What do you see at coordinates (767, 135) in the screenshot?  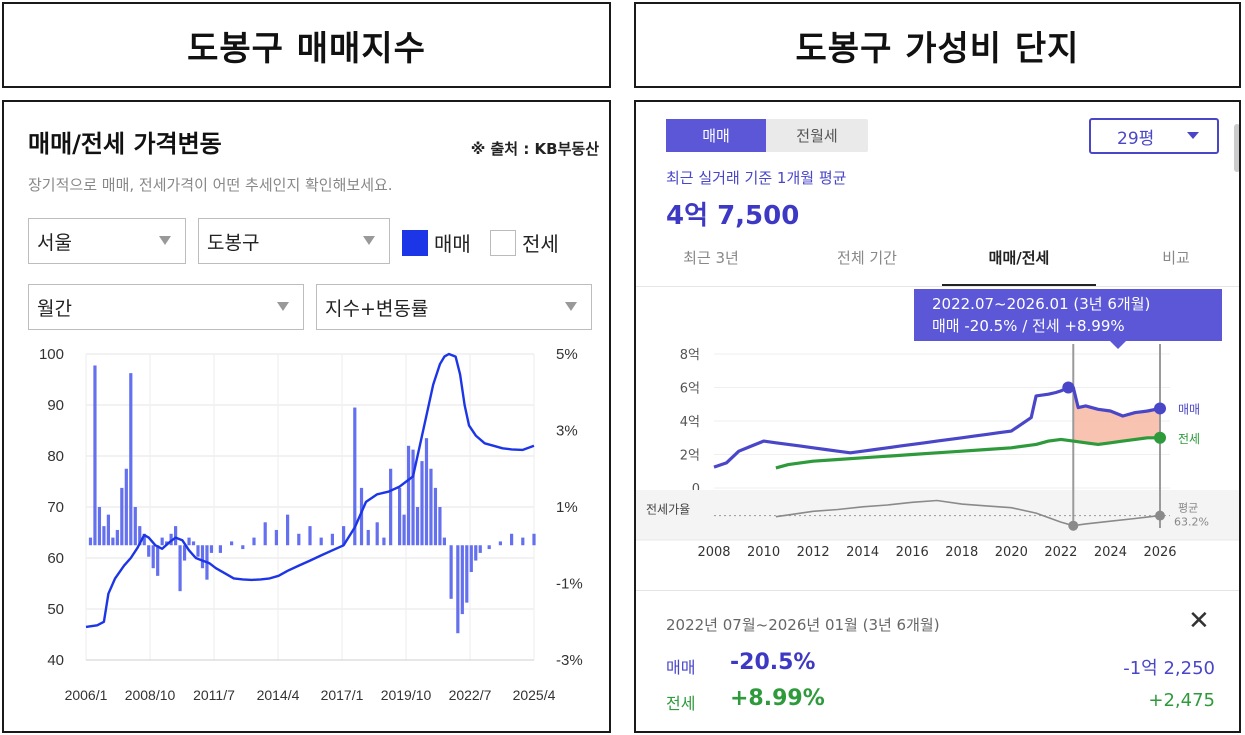 I see `trade-type-toggle: 매매 전월세` at bounding box center [767, 135].